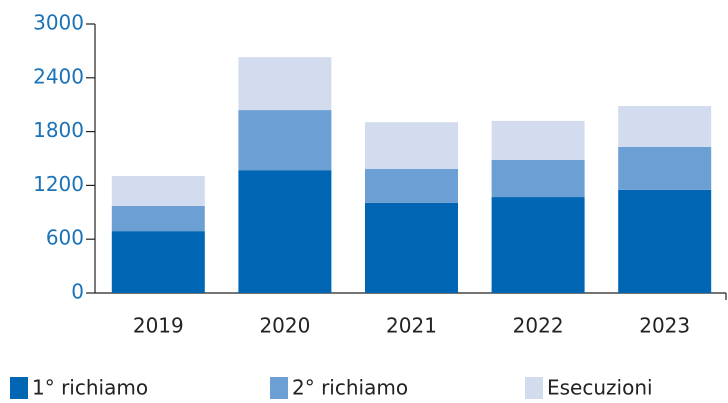  Describe the element at coordinates (65, 238) in the screenshot. I see `y-tick-label: 600` at that location.